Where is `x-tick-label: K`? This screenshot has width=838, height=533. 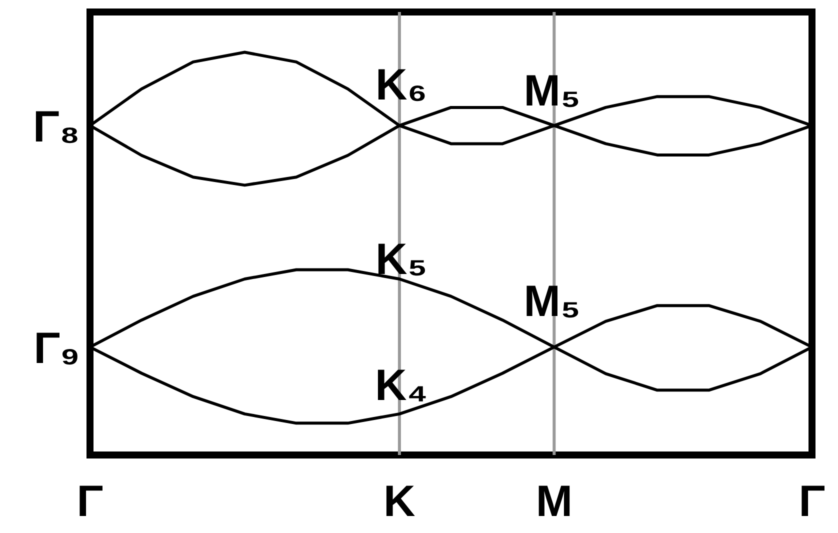
x-tick-label: K is located at coordinates (400, 501).